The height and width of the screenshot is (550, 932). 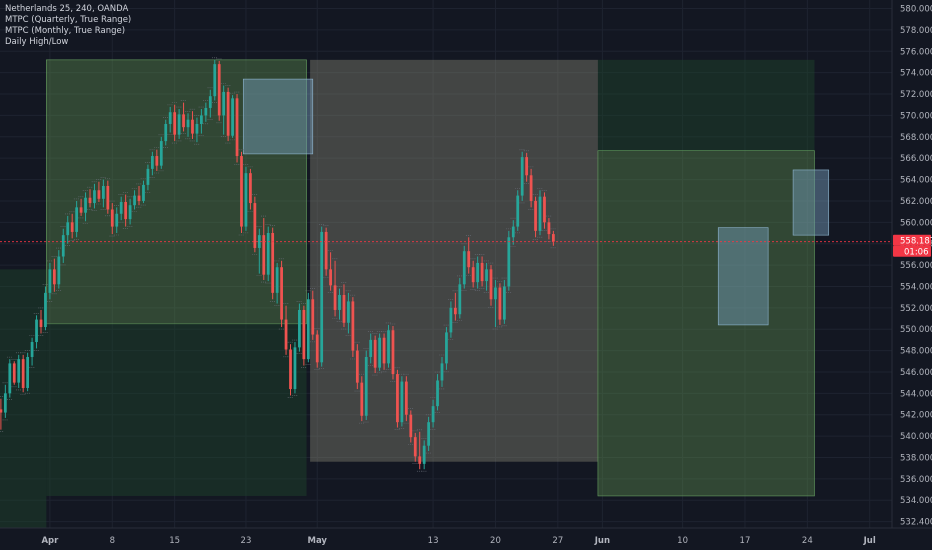 What do you see at coordinates (916, 523) in the screenshot?
I see `price-tick-label: 532.400` at bounding box center [916, 523].